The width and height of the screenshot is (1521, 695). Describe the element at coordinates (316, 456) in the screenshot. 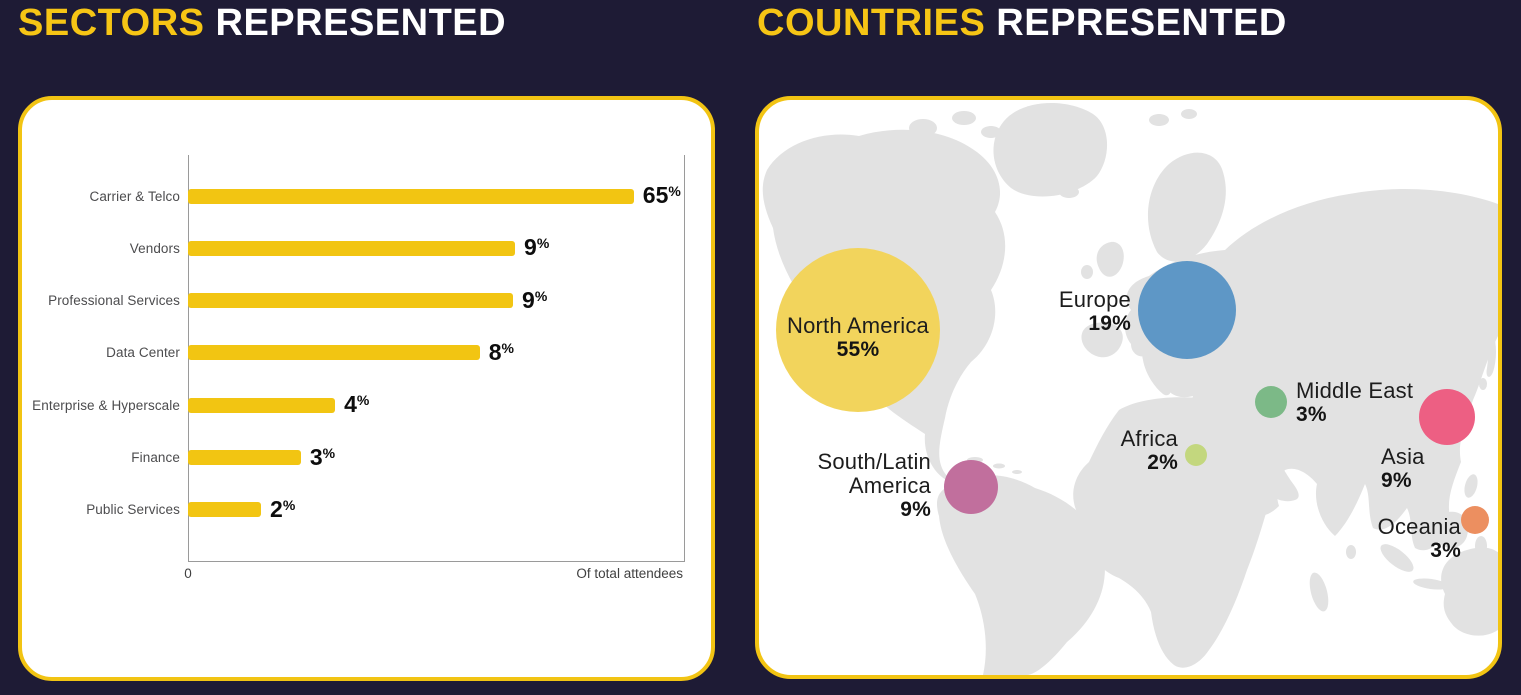

I see `bar-value-number: 3` at that location.